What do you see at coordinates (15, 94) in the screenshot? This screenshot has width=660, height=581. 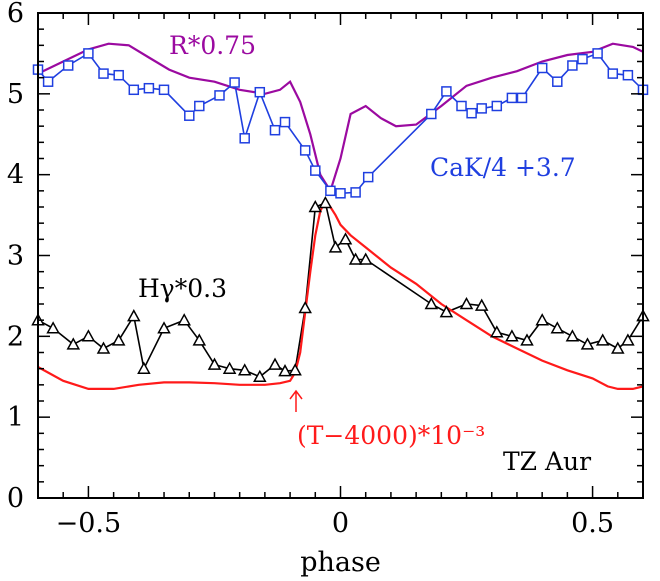 I see `y-tick-label: 5` at bounding box center [15, 94].